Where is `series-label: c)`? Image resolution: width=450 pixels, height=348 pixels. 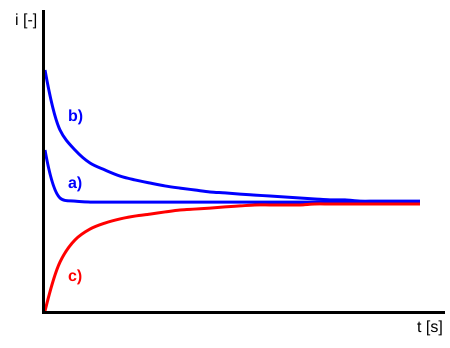
series-label: c) is located at coordinates (75, 276).